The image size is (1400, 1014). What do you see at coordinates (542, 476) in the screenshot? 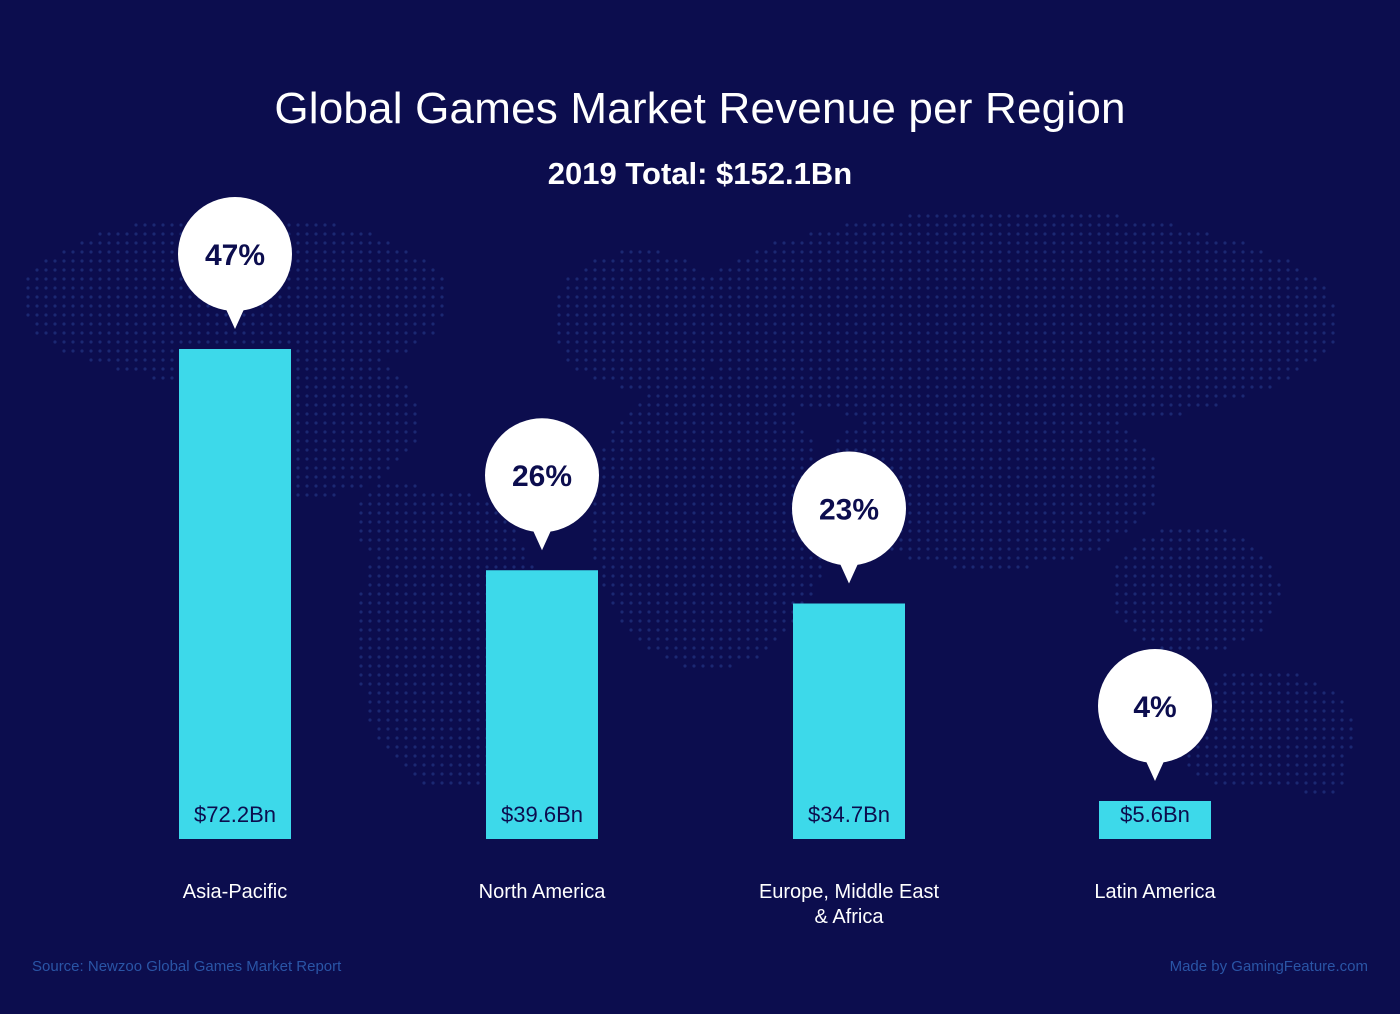
I see `percent-label-1: 26%` at bounding box center [542, 476].